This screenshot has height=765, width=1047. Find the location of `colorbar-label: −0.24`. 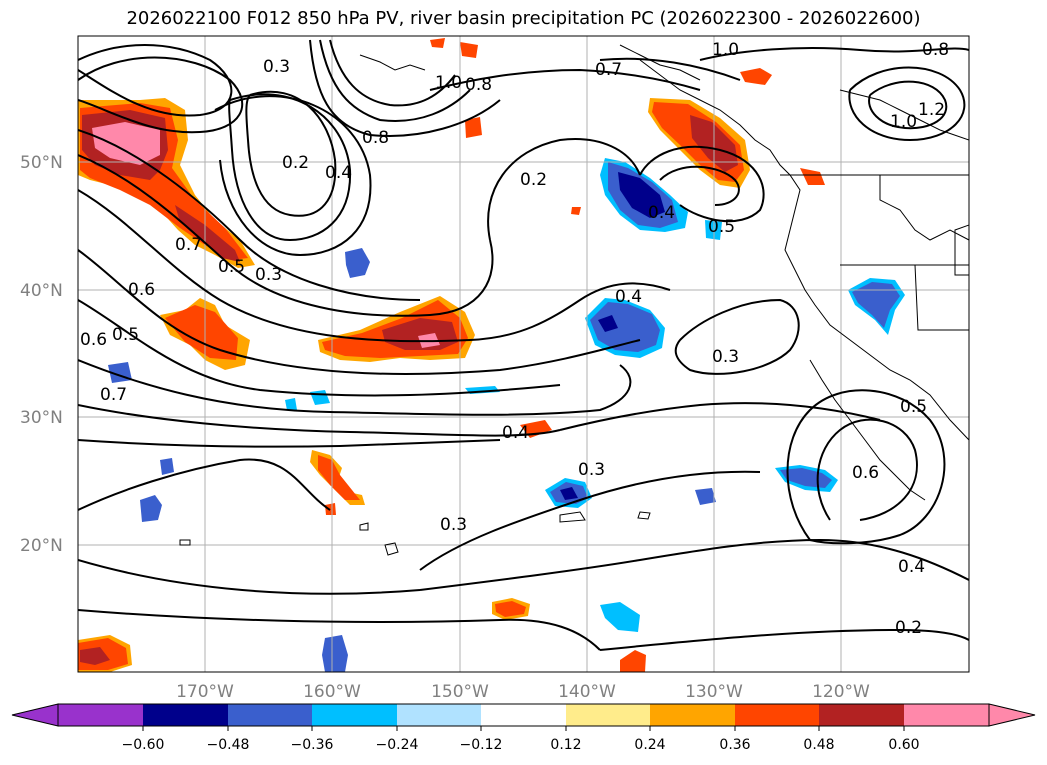

colorbar-label: −0.24 is located at coordinates (397, 745).